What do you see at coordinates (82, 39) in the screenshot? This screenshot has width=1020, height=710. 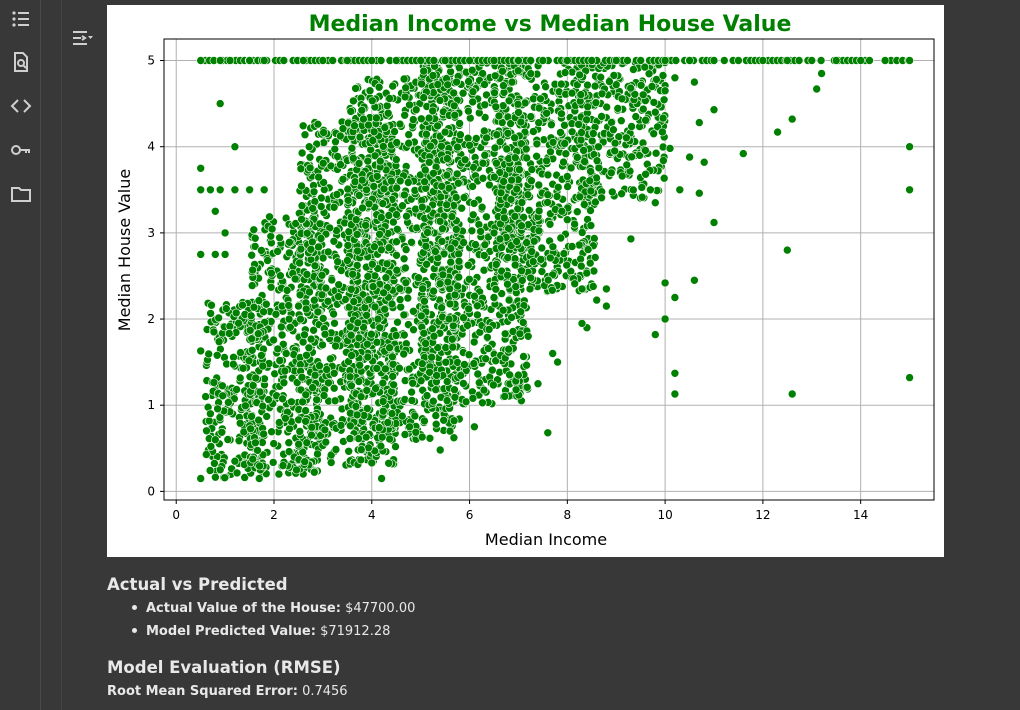 I see `output-toggle-icon` at bounding box center [82, 39].